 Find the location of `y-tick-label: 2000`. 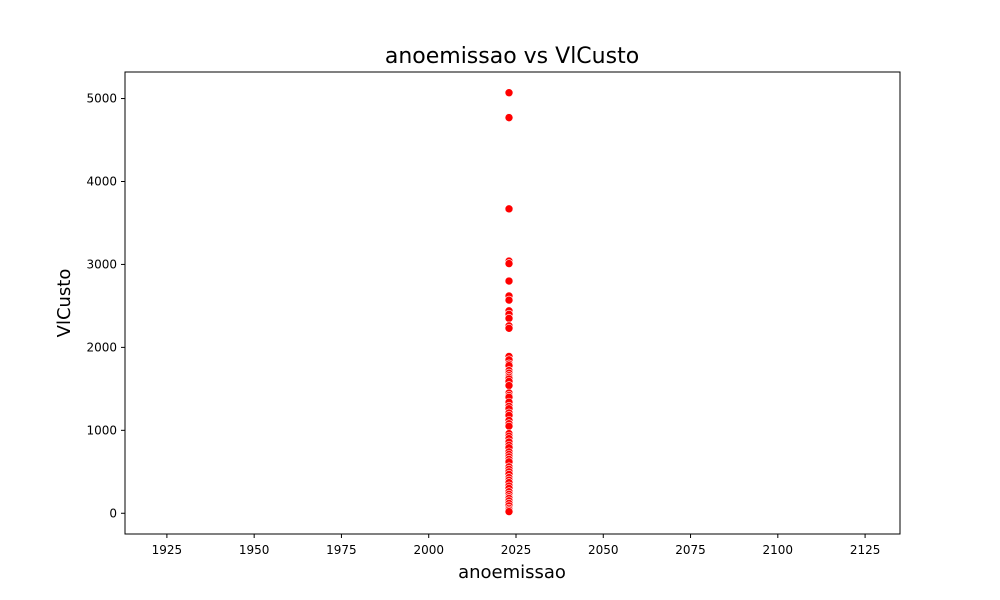

y-tick-label: 2000 is located at coordinates (101, 347).